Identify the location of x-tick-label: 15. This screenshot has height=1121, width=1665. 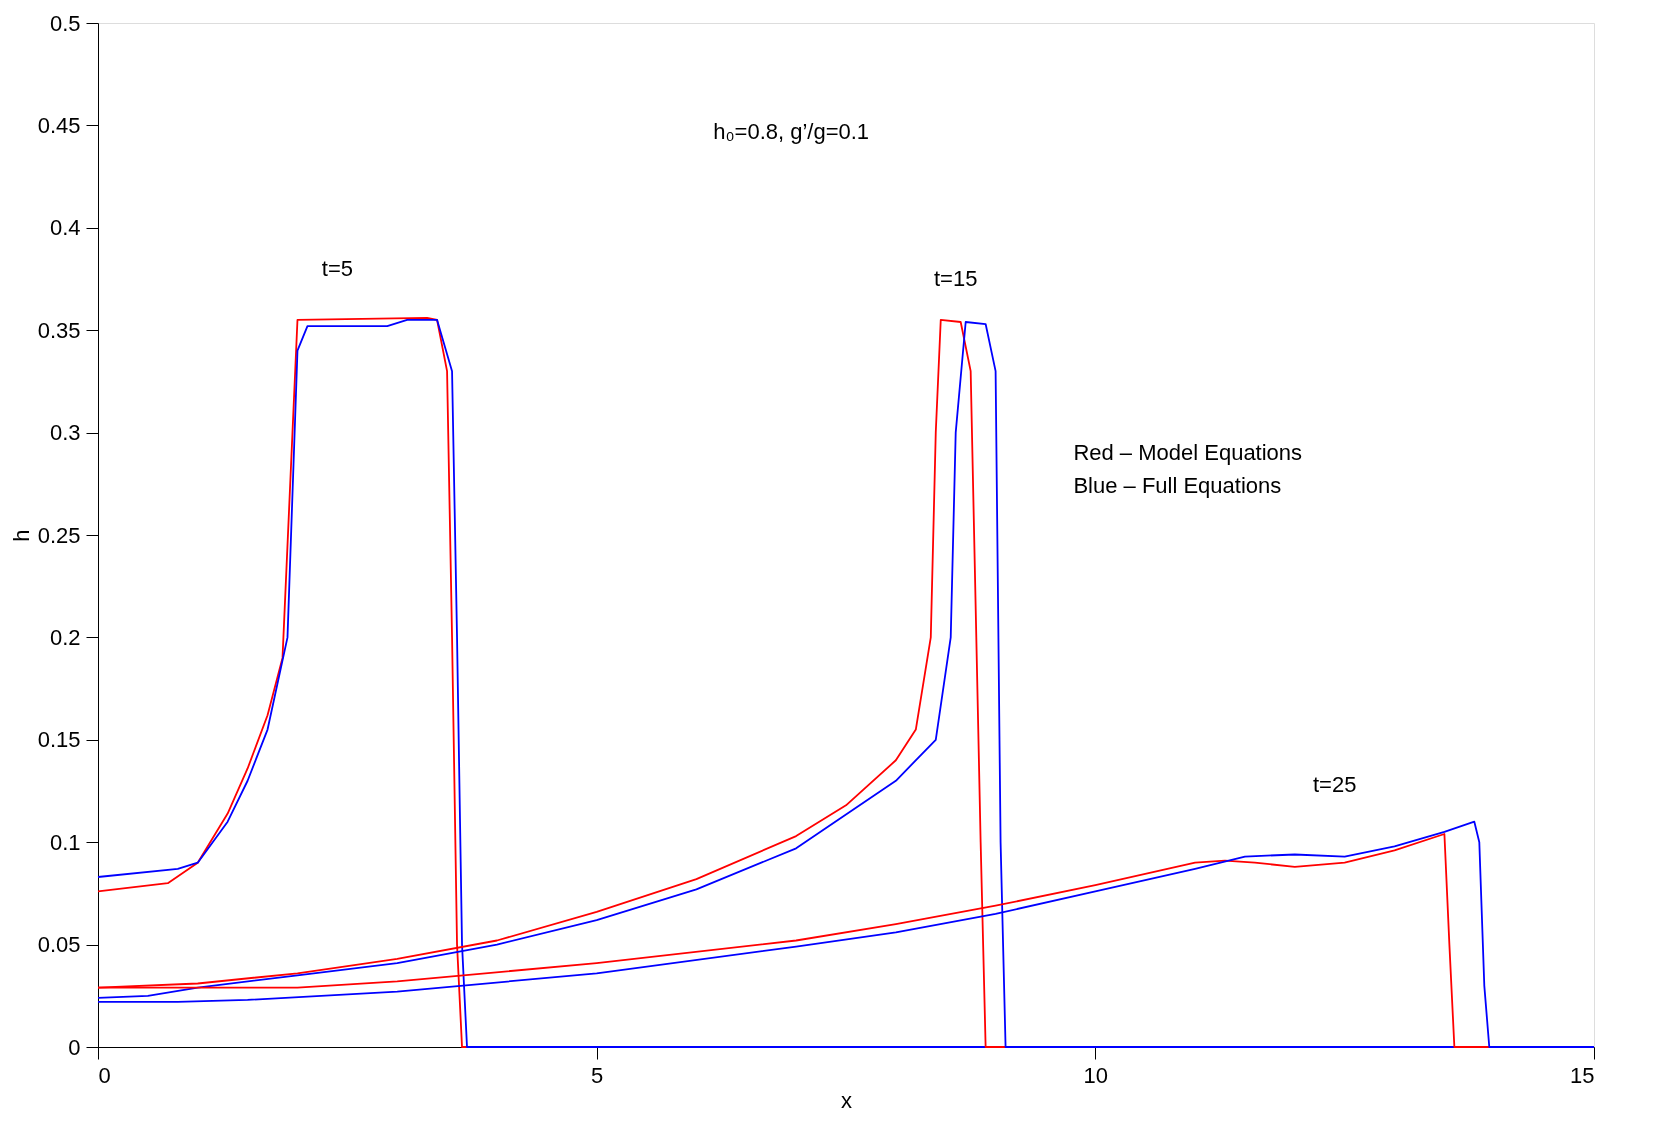
(1582, 1075).